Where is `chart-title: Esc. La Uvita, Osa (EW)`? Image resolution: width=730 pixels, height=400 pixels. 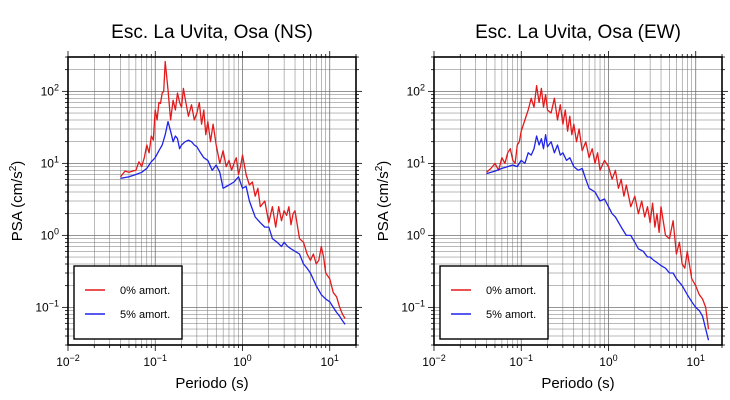
chart-title: Esc. La Uvita, Osa (EW) is located at coordinates (578, 32).